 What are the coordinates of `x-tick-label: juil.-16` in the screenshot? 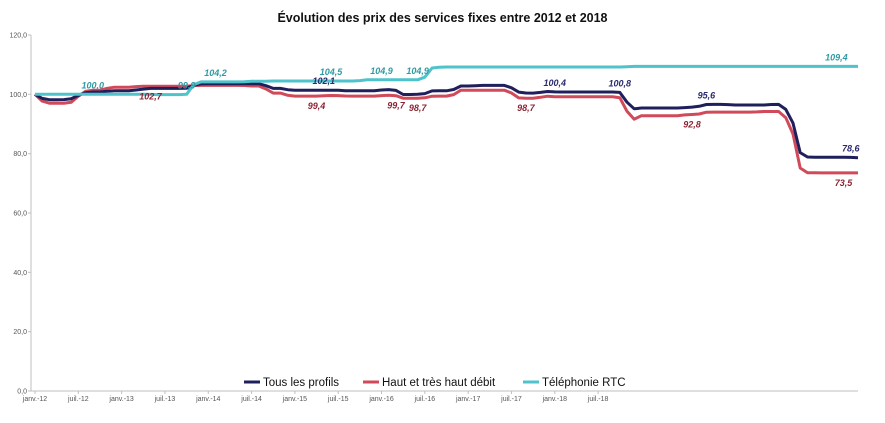 It's located at (425, 399).